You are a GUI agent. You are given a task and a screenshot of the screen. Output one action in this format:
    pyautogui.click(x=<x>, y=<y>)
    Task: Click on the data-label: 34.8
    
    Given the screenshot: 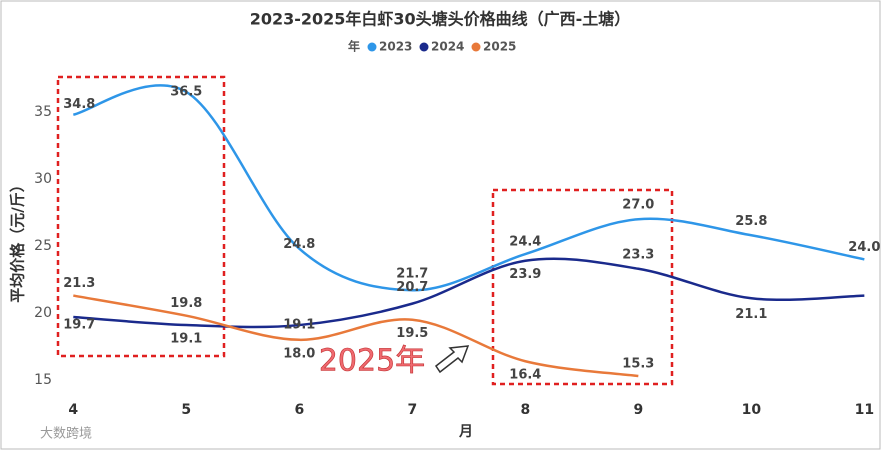 What is the action you would take?
    pyautogui.click(x=79, y=104)
    